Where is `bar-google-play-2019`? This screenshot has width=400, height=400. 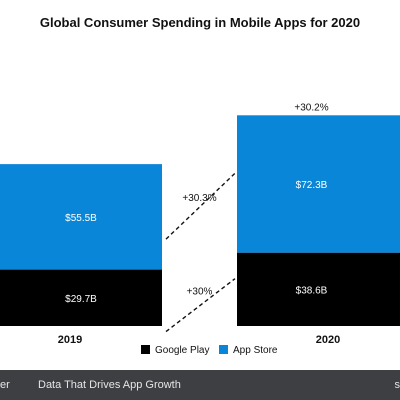 bar-google-play-2019 is located at coordinates (81, 297).